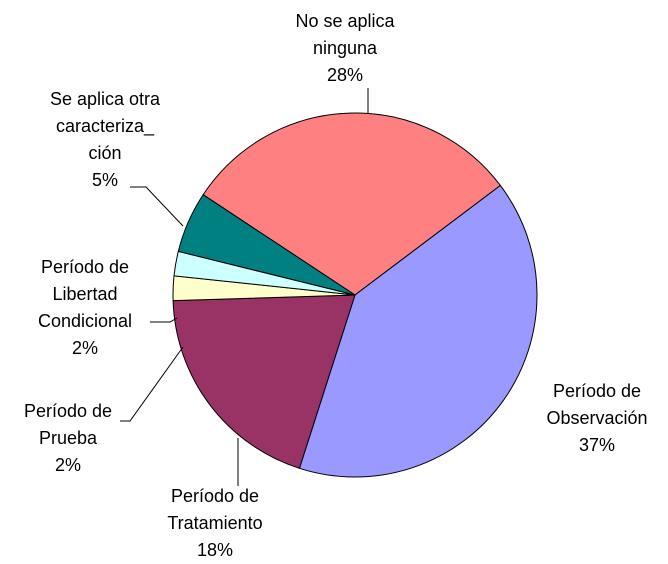  Describe the element at coordinates (214, 509) in the screenshot. I see `slice-label: Período de Tratamiento` at that location.